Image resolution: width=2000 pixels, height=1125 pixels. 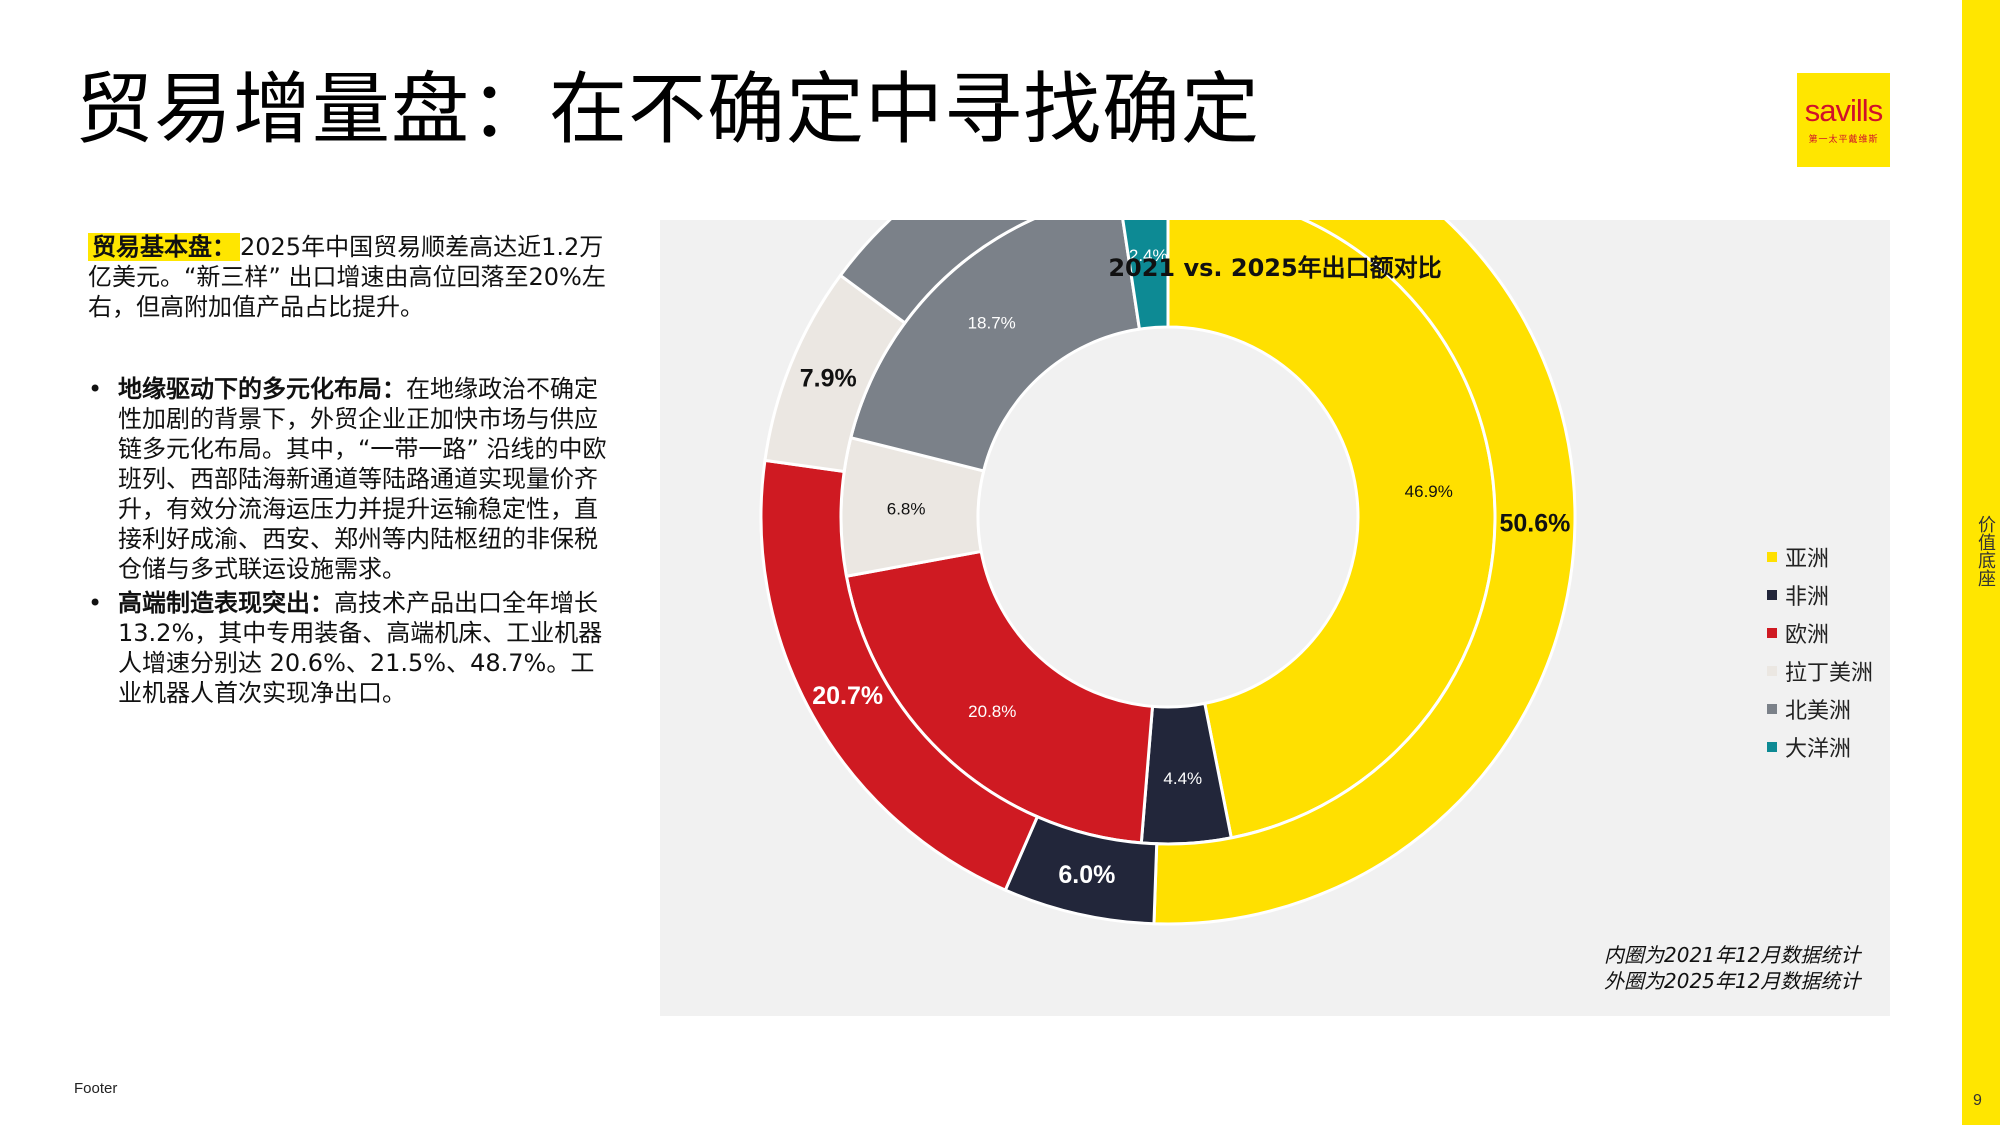 What do you see at coordinates (226, 603) in the screenshot?
I see `bullet-title: 高端制造表现突出：` at bounding box center [226, 603].